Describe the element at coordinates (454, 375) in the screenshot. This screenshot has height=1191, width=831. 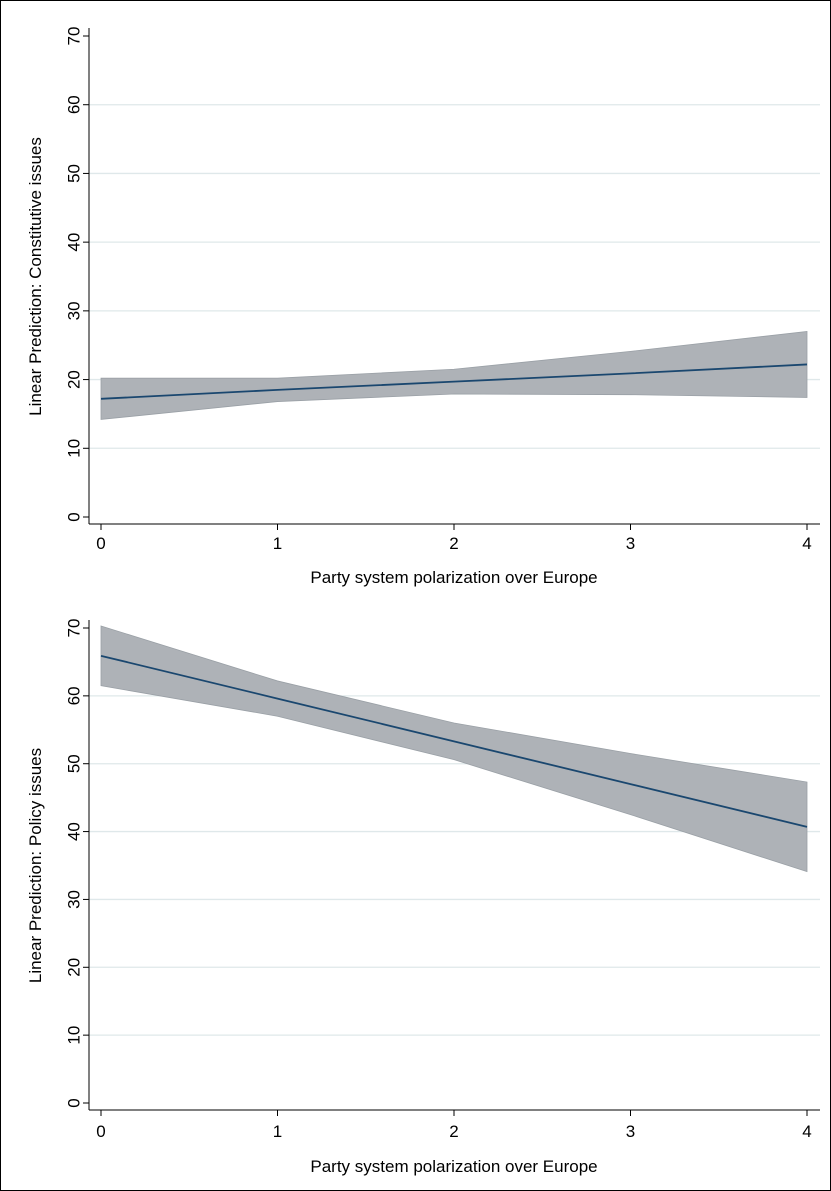
I see `confidence-band` at that location.